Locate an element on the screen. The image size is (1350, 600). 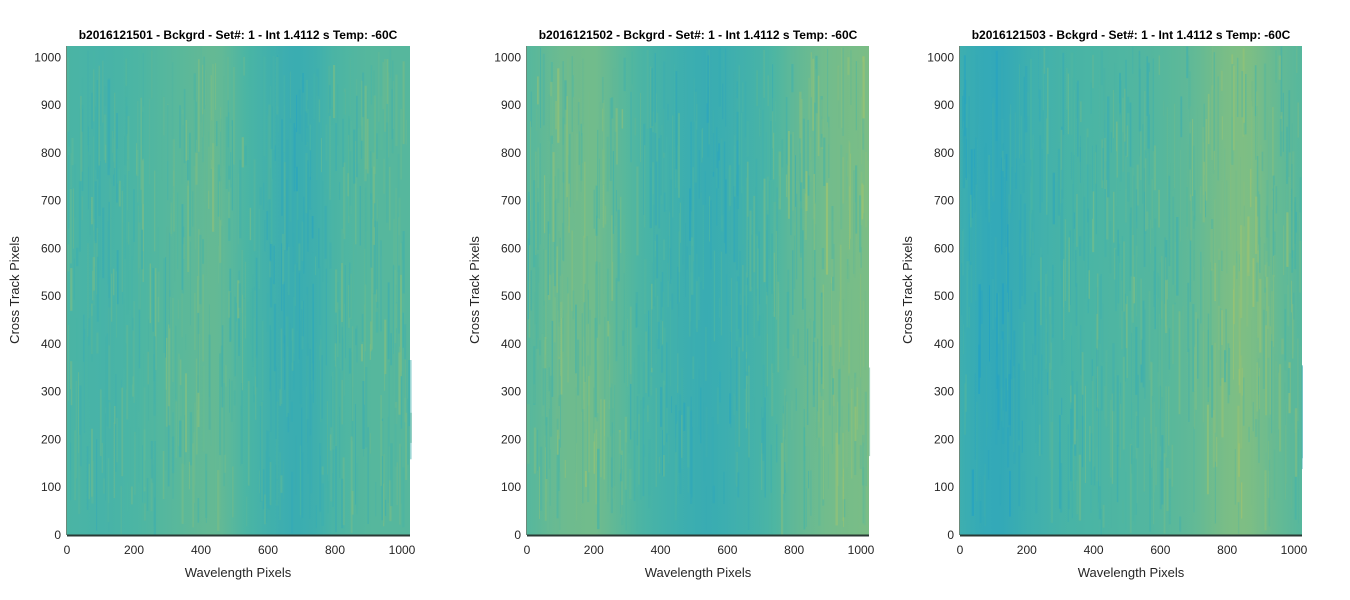
panel-2-y-axis-label: Cross Track Pixels is located at coordinates (474, 290).